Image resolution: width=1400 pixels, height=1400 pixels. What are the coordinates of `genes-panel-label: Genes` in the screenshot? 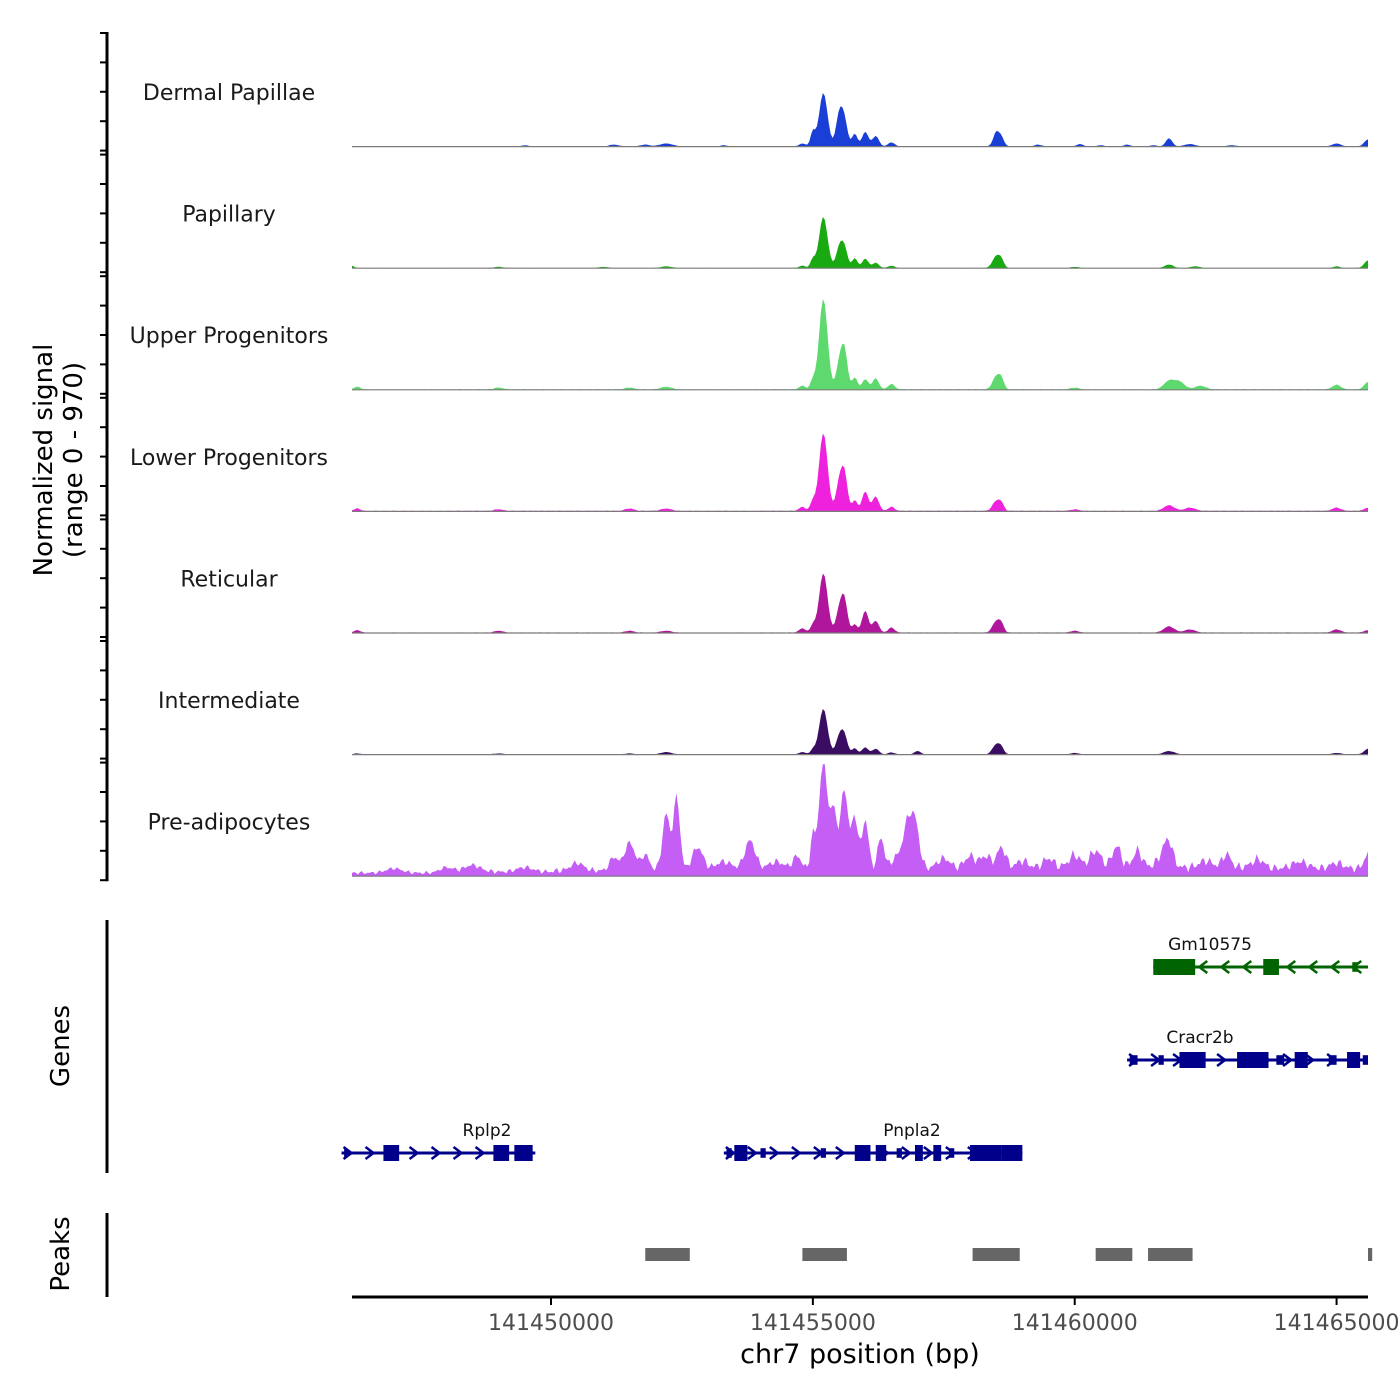 It's located at (61, 1046).